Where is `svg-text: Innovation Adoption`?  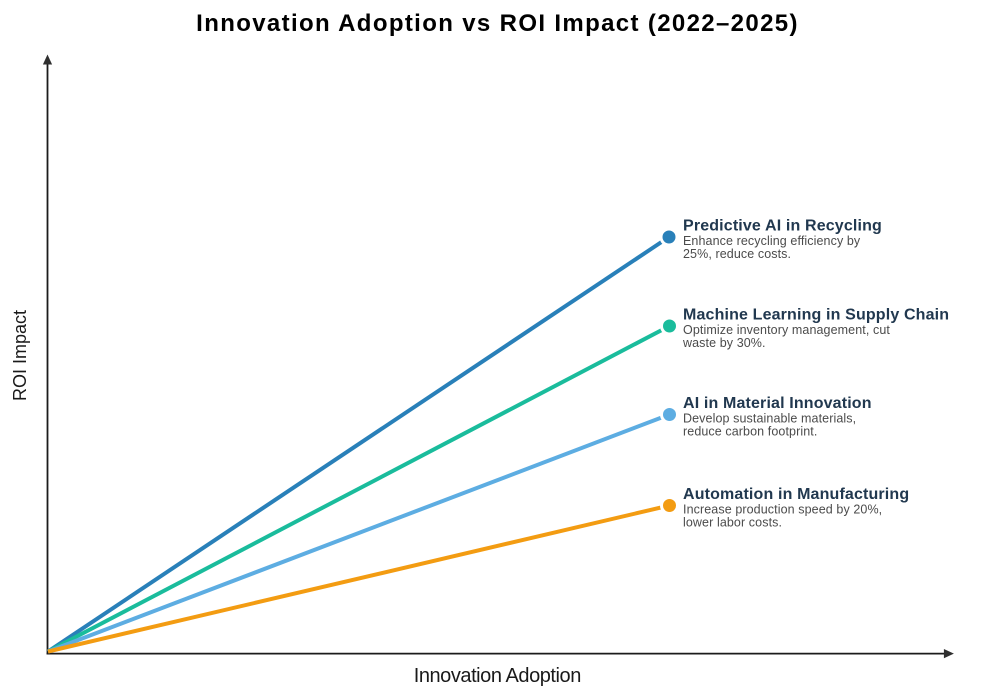 svg-text: Innovation Adoption is located at coordinates (497, 676).